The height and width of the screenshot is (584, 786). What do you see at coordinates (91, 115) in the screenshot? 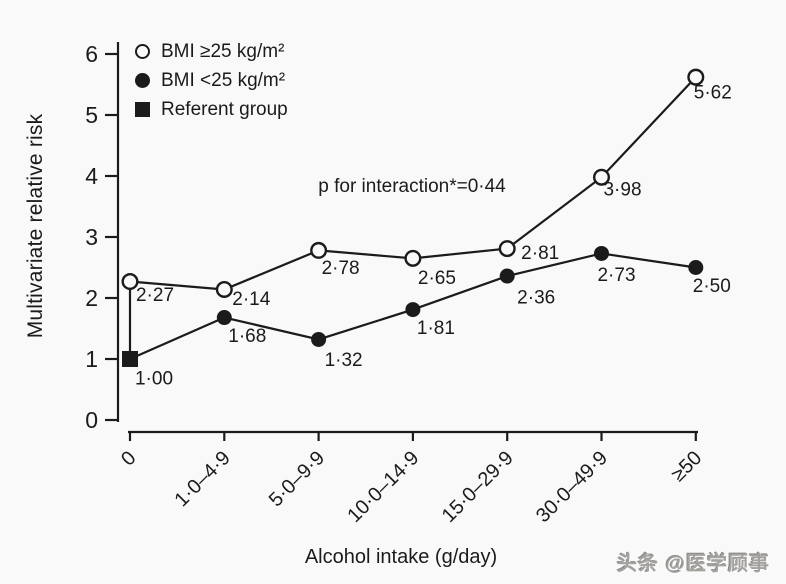
I see `y-axis-tick-label: 5` at bounding box center [91, 115].